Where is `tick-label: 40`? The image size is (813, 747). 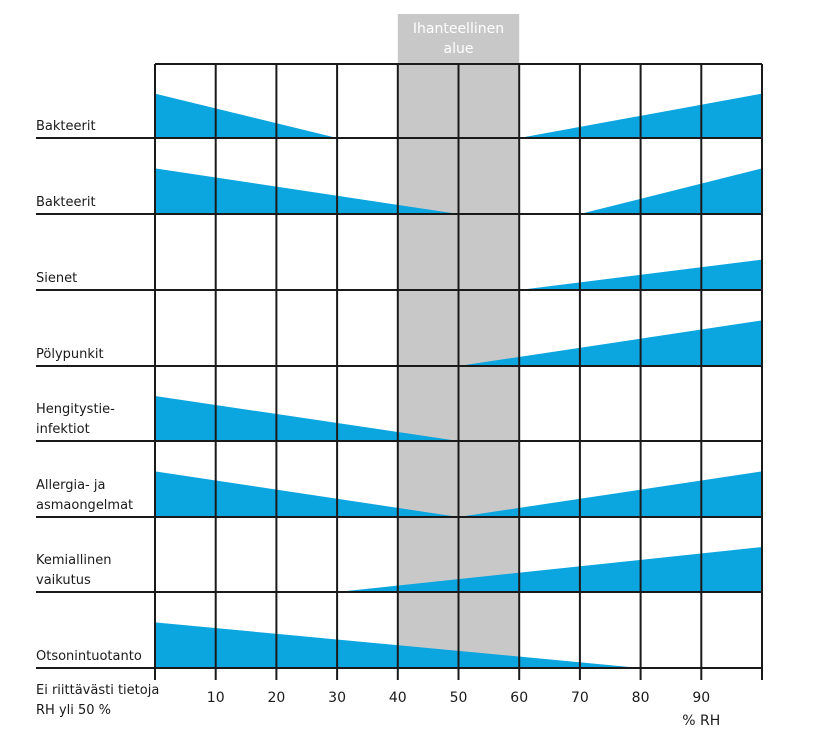 tick-label: 40 is located at coordinates (398, 698).